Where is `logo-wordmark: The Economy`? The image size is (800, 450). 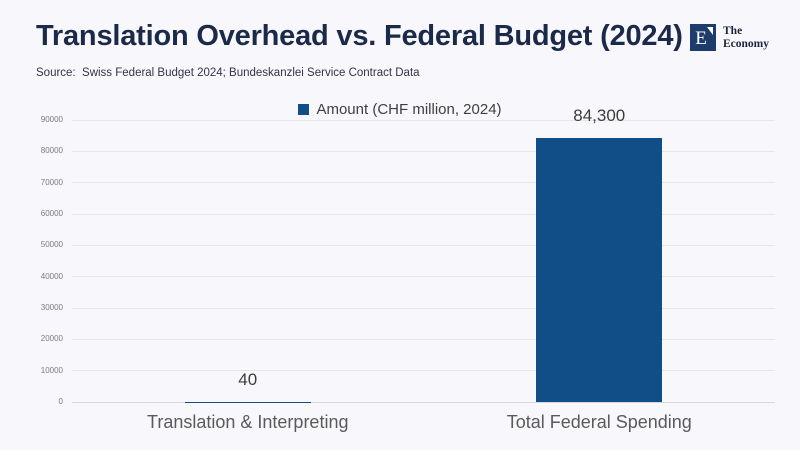 logo-wordmark: The Economy is located at coordinates (746, 37).